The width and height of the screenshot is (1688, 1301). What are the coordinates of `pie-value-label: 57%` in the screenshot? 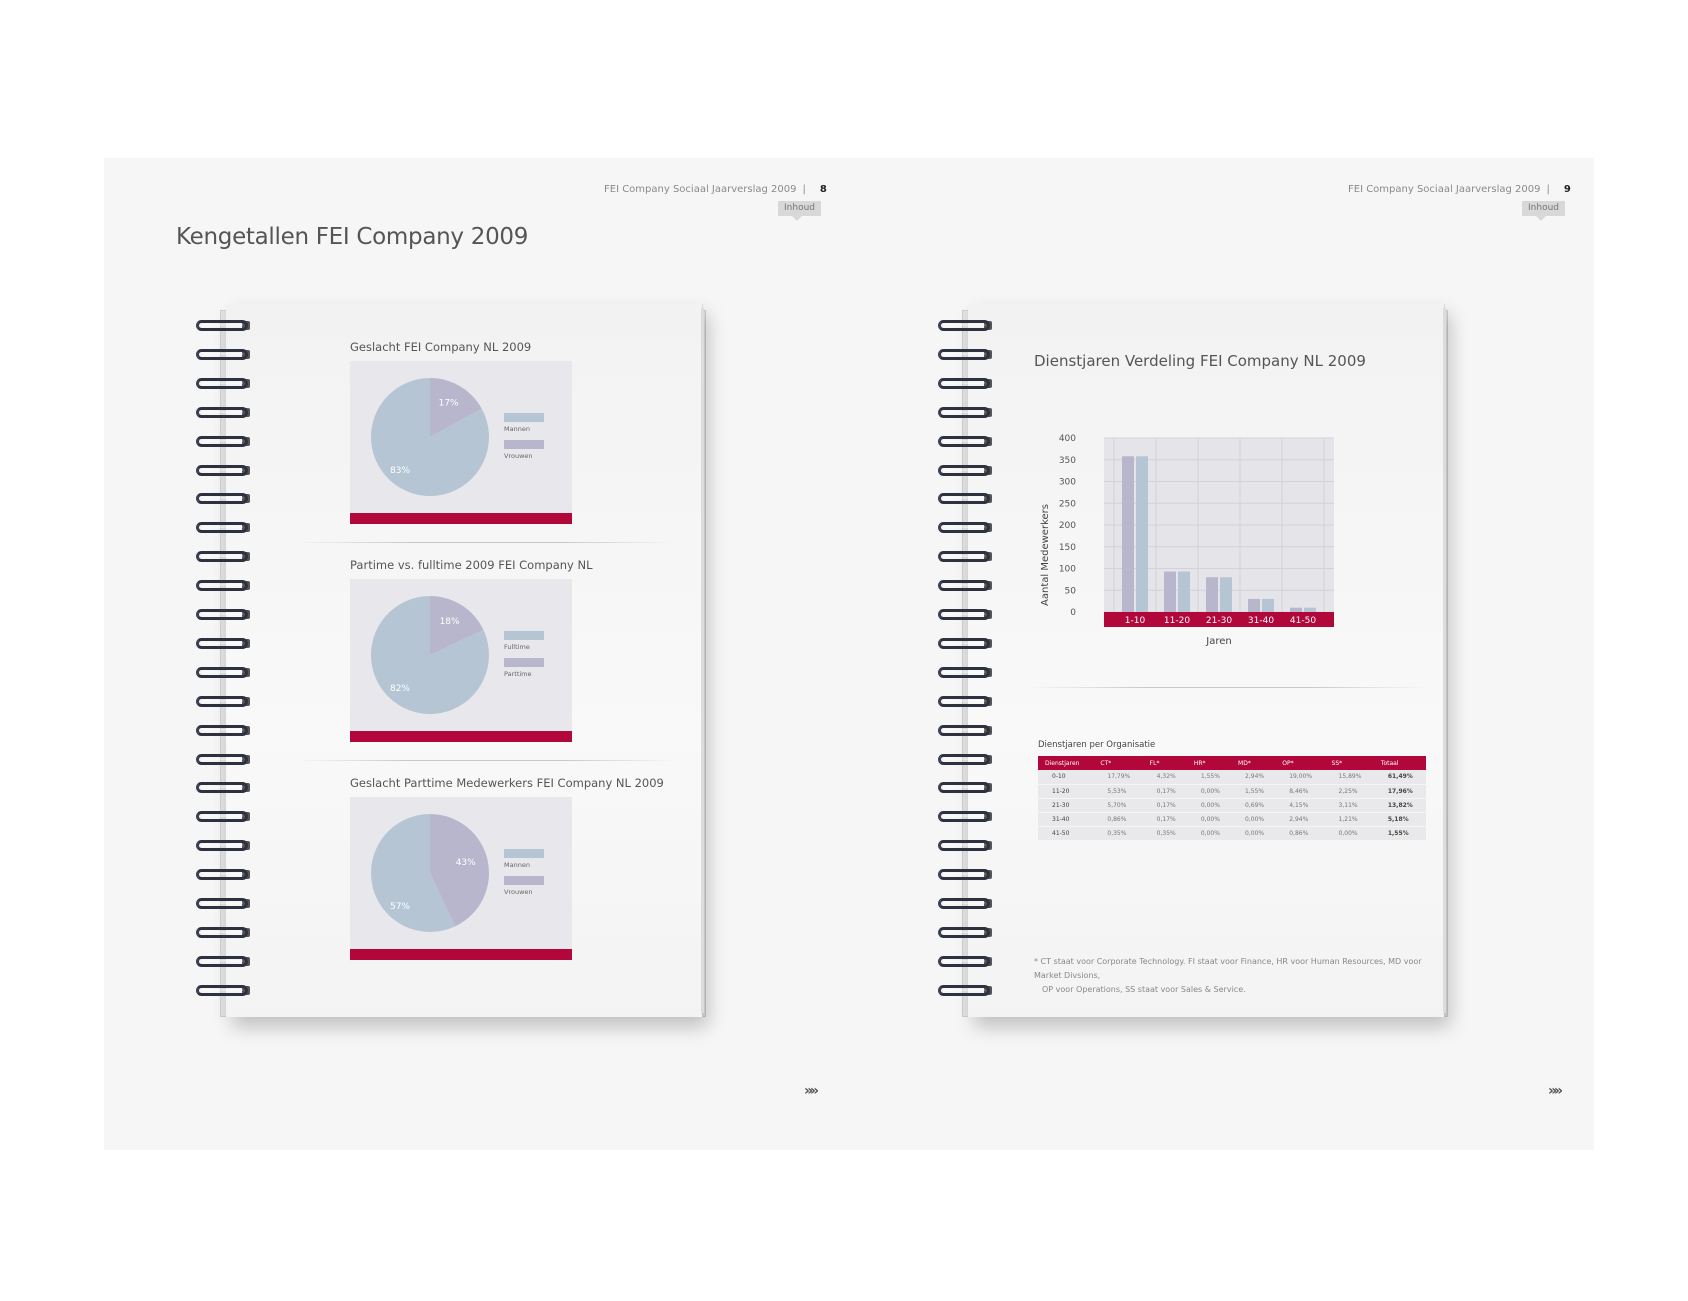 It's located at (400, 907).